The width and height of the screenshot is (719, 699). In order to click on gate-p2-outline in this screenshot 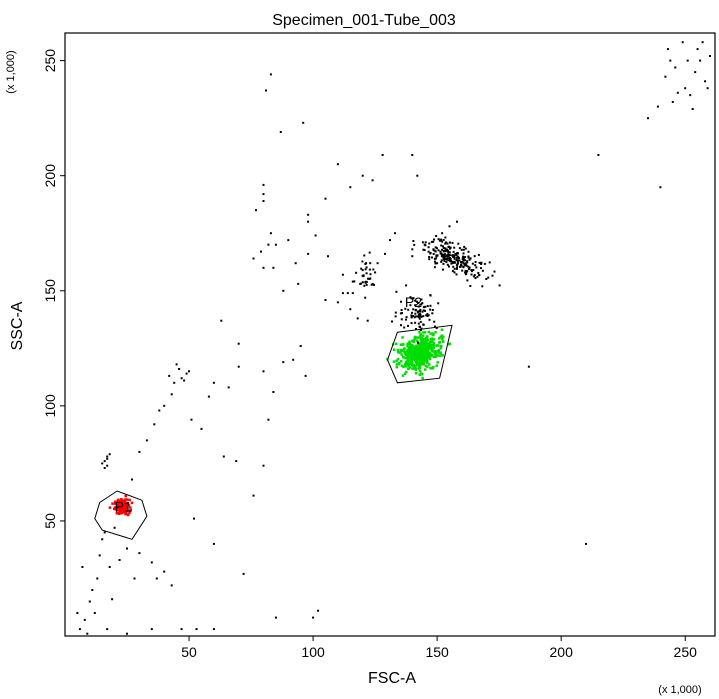, I will do `click(419, 354)`.